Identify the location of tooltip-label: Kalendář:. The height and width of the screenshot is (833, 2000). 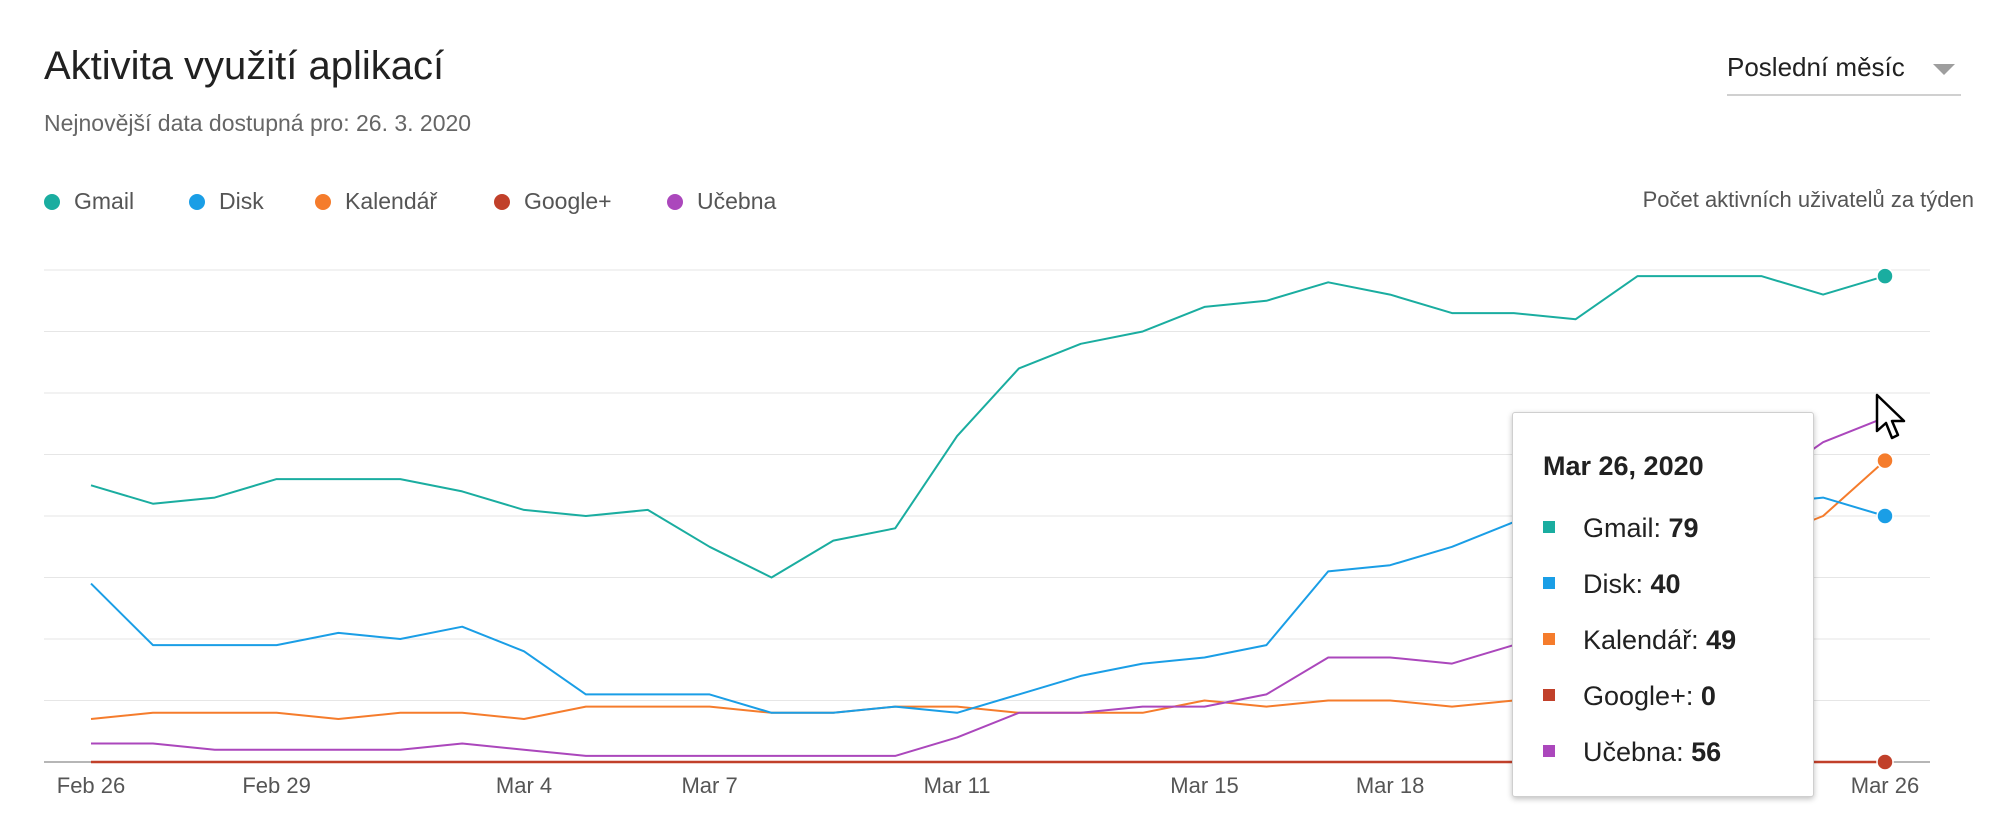
(1641, 640).